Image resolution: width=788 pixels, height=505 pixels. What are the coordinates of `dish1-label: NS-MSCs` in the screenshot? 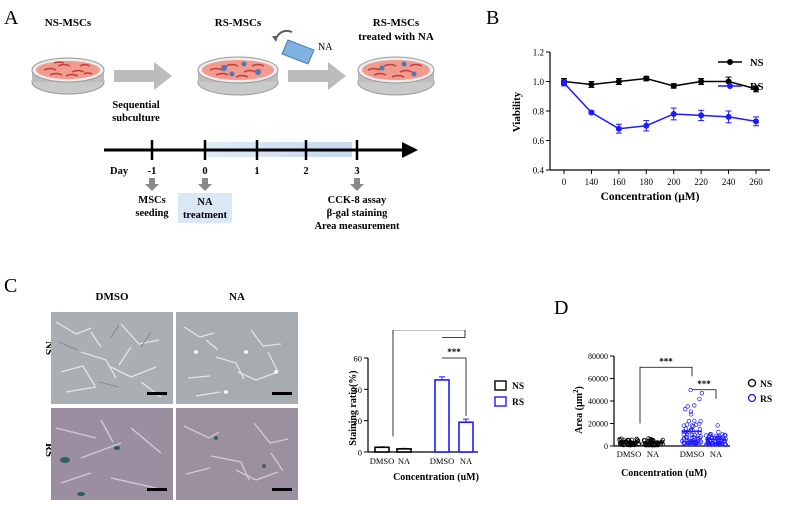 It's located at (68, 23).